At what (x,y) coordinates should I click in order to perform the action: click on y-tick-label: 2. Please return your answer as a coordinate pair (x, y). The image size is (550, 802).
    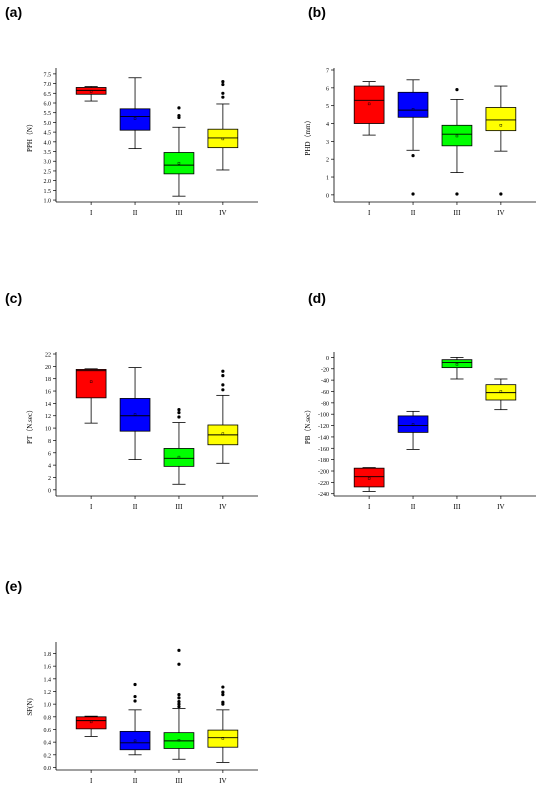
    Looking at the image, I should click on (327, 161).